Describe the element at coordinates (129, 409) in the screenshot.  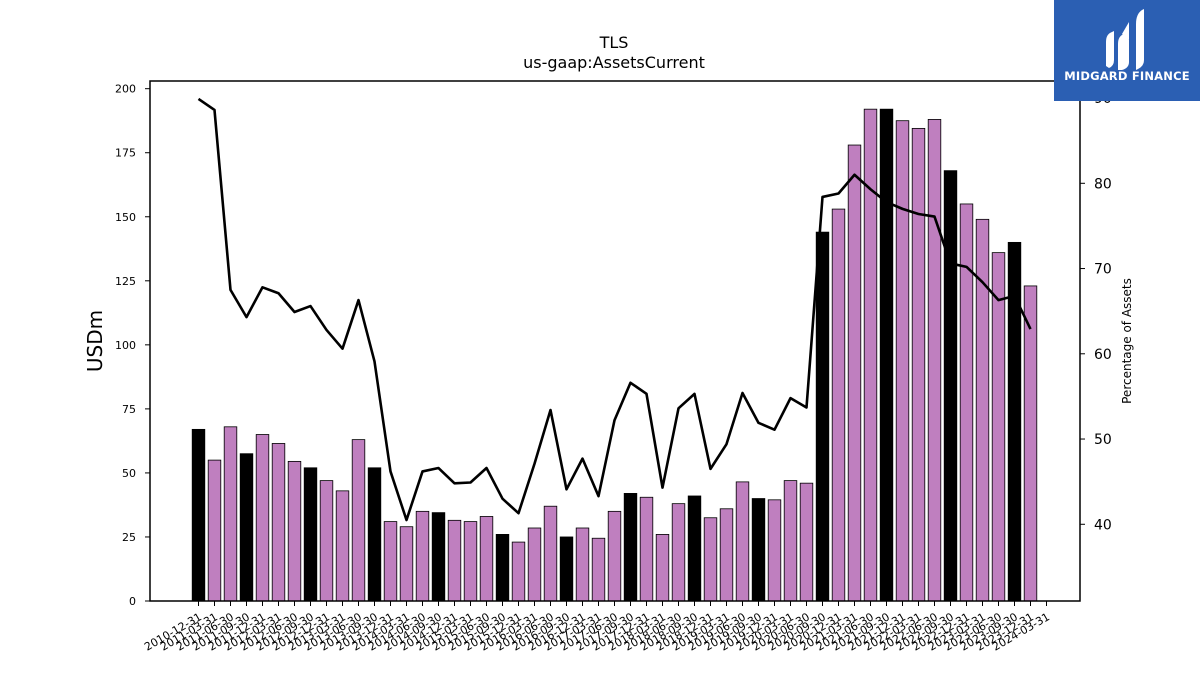
I see `y-tick-label-75: 75` at that location.